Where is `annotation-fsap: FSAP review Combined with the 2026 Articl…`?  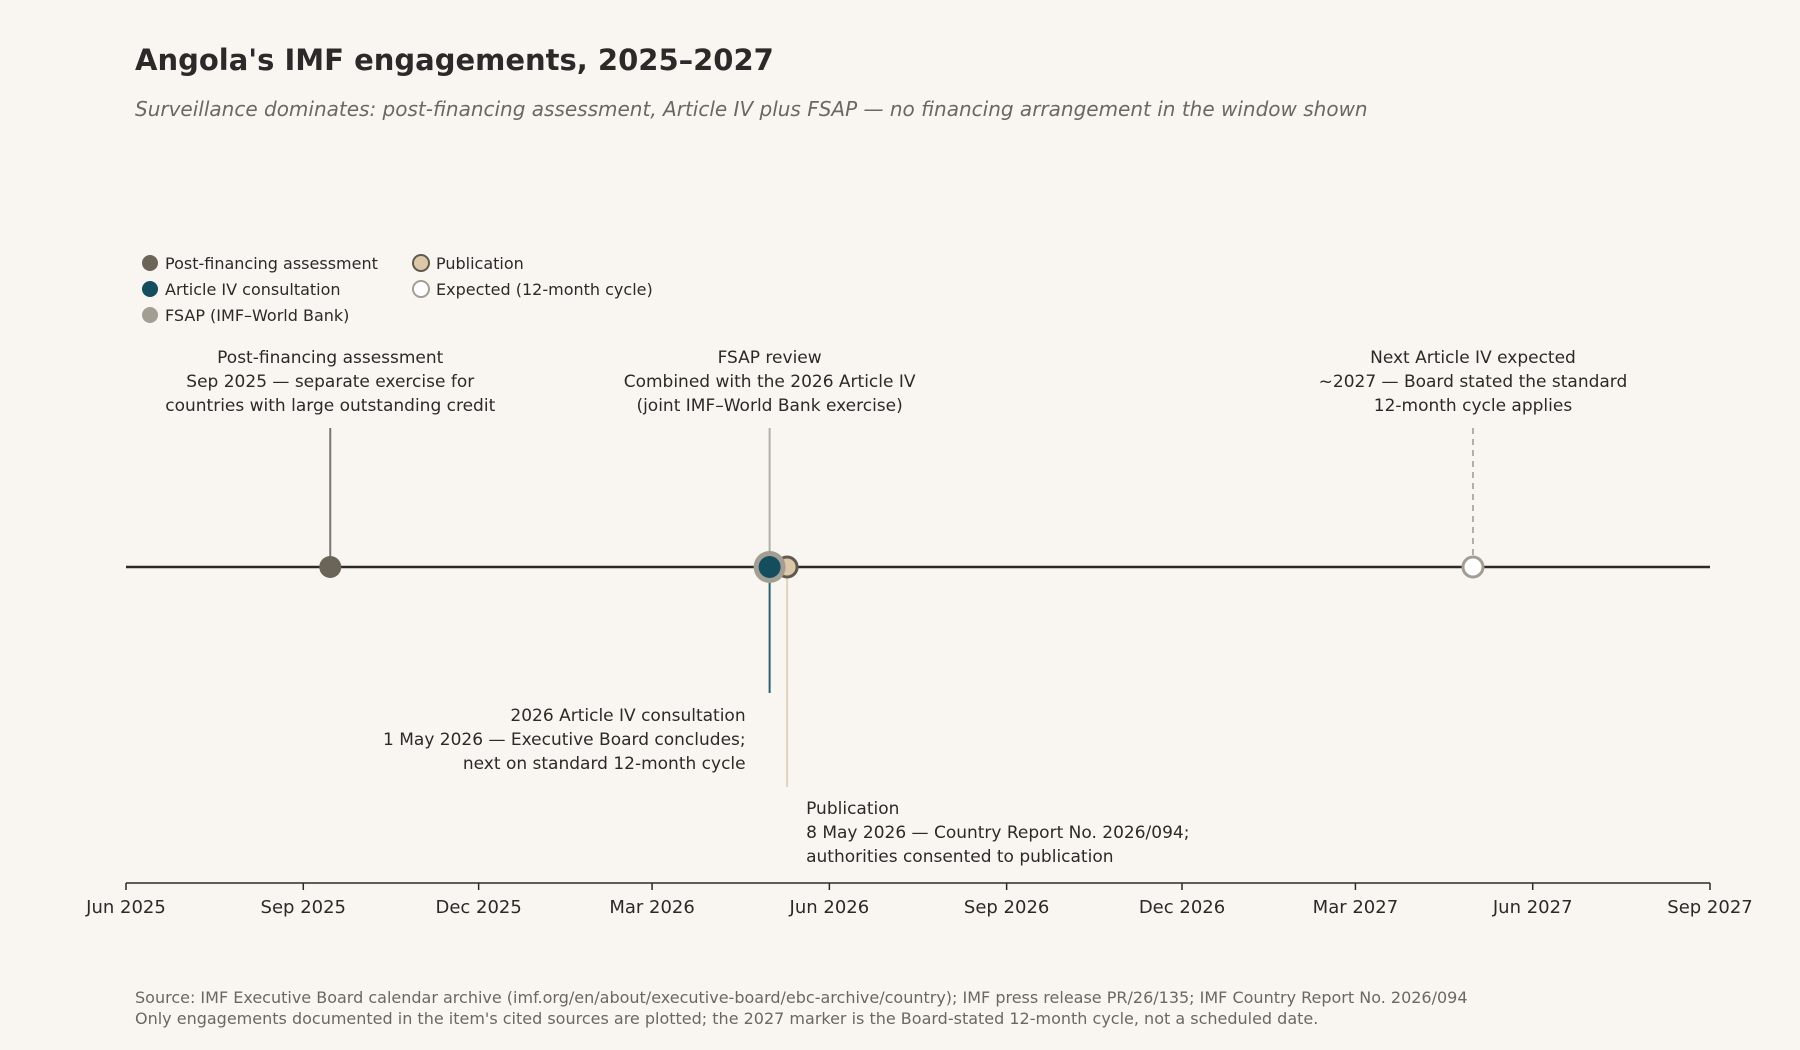 annotation-fsap: FSAP review Combined with the 2026 Articl… is located at coordinates (770, 382).